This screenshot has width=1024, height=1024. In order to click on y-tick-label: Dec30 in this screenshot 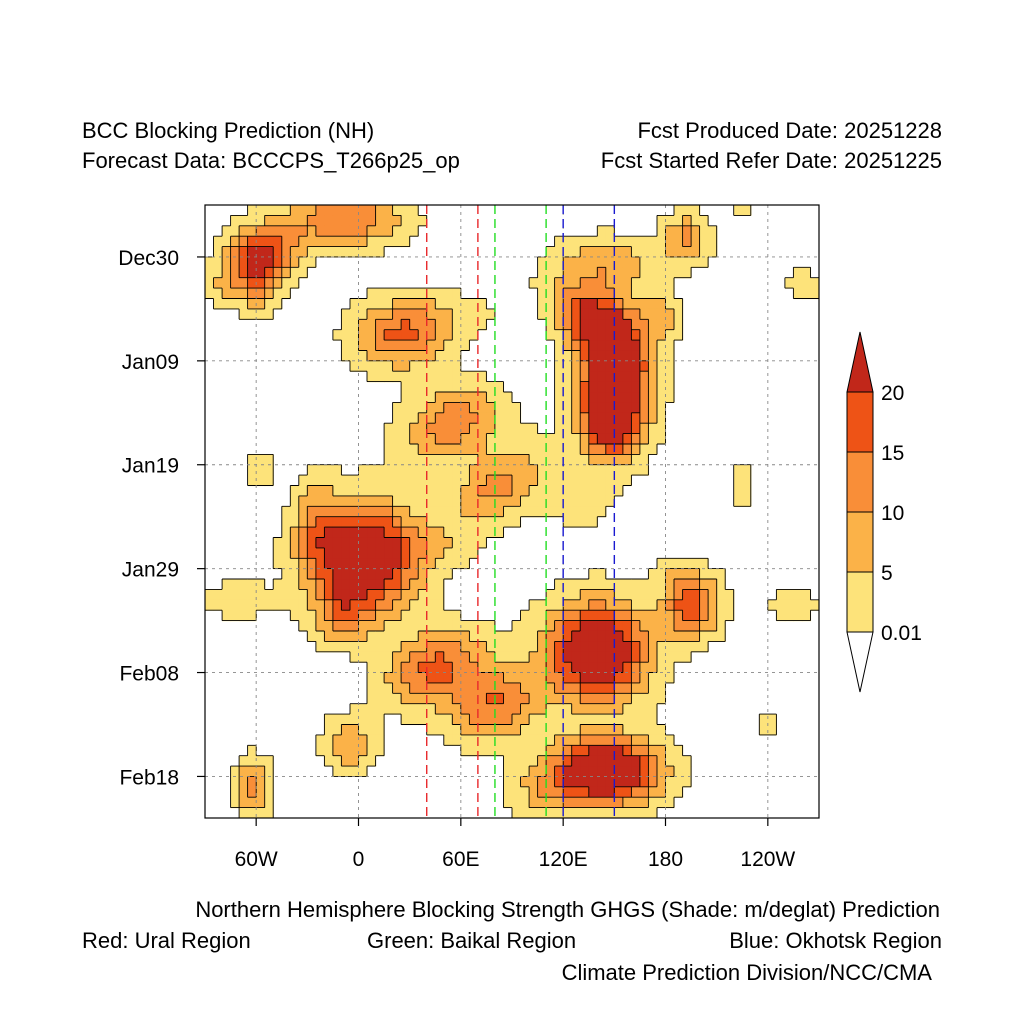, I will do `click(148, 258)`.